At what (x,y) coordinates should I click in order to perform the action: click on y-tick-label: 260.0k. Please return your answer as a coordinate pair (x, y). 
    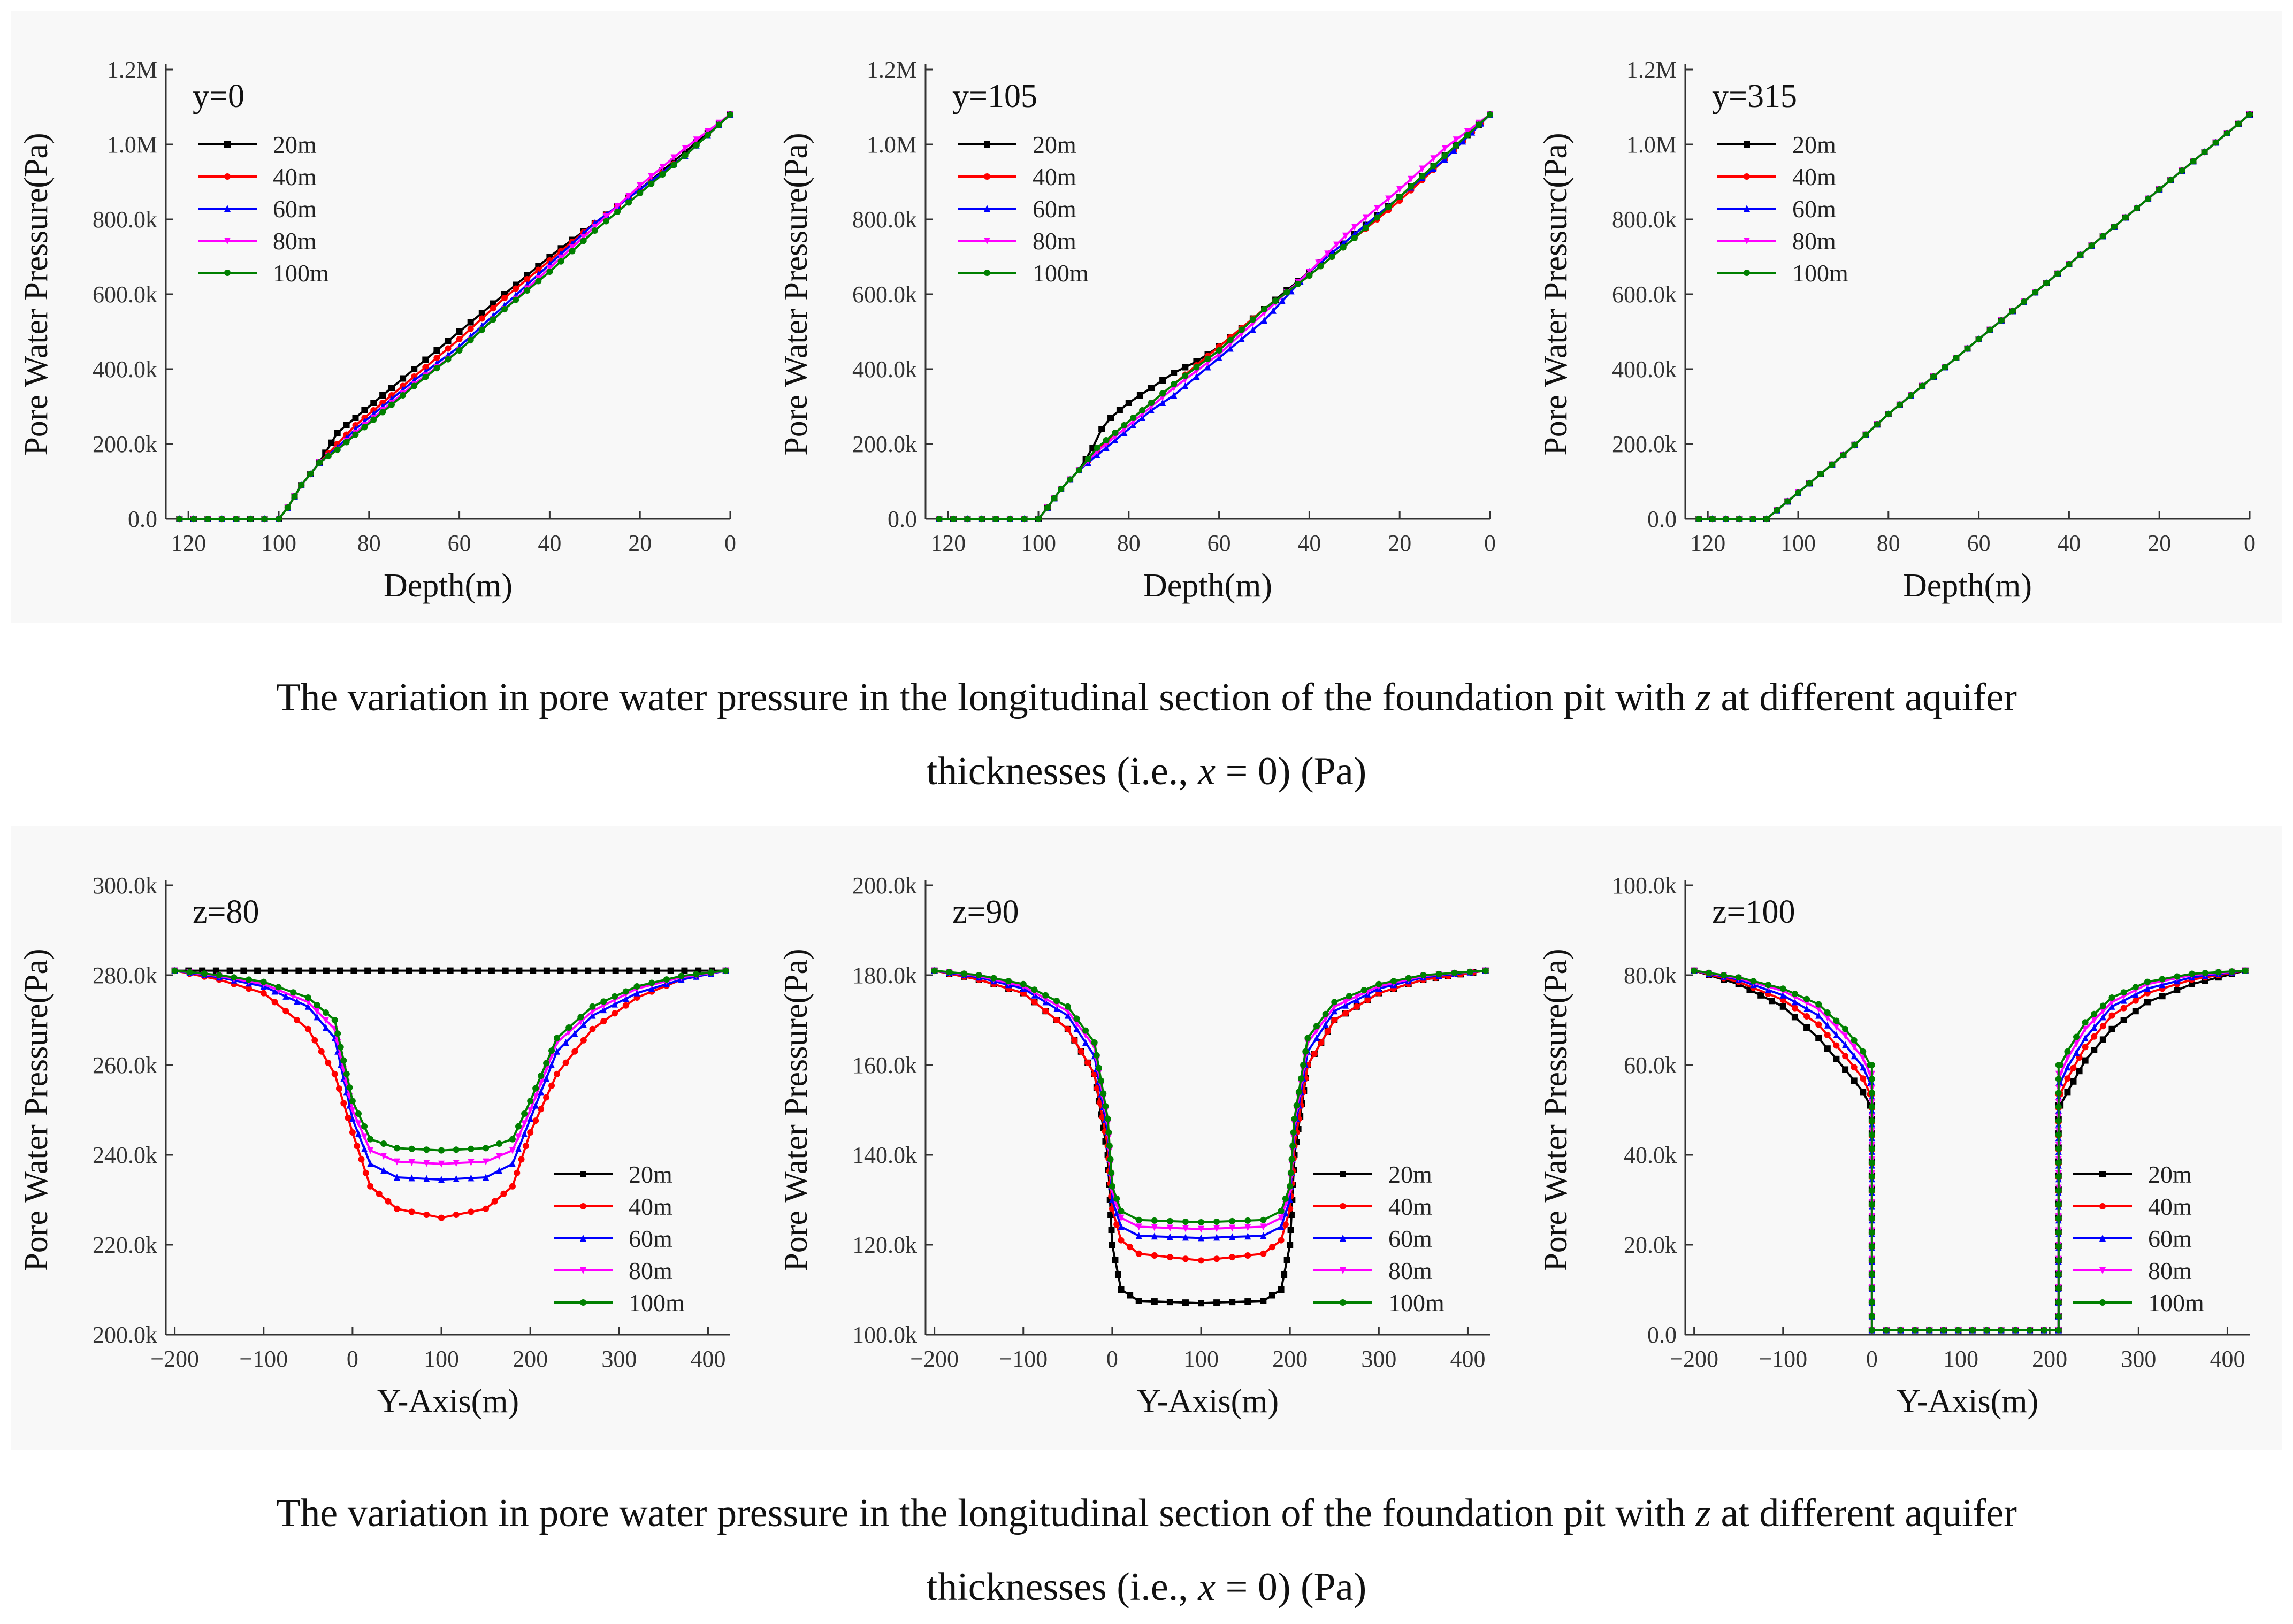
    Looking at the image, I should click on (125, 1065).